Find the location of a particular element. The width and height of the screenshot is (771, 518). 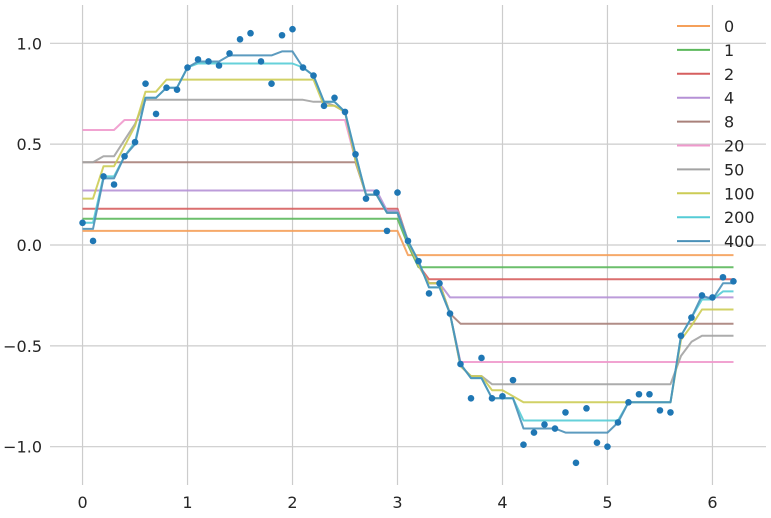

x-tick-label: 4 is located at coordinates (502, 502).